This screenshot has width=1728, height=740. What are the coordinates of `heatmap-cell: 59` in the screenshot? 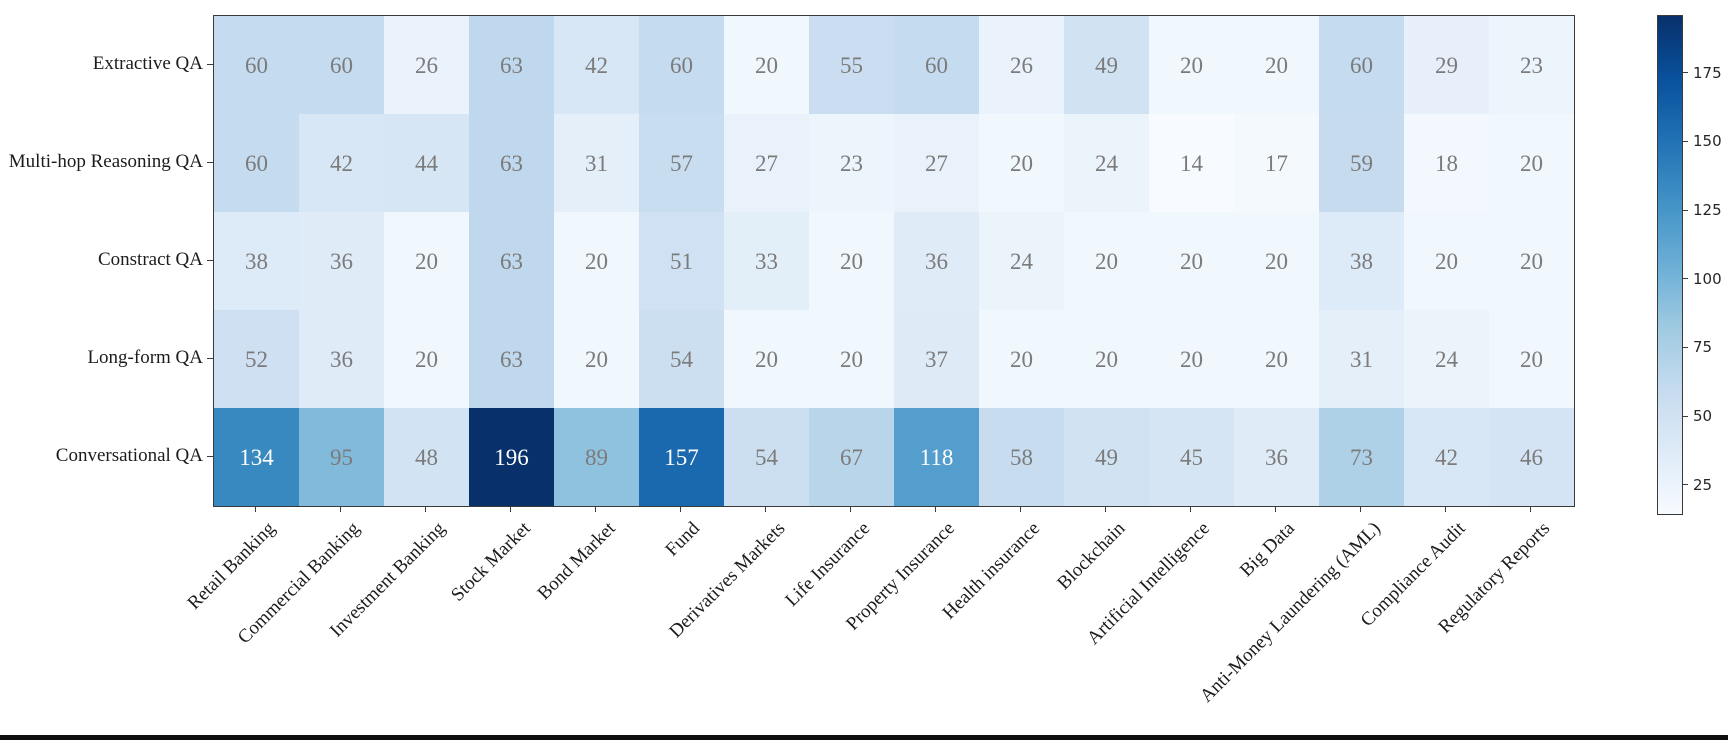 It's located at (1361, 163).